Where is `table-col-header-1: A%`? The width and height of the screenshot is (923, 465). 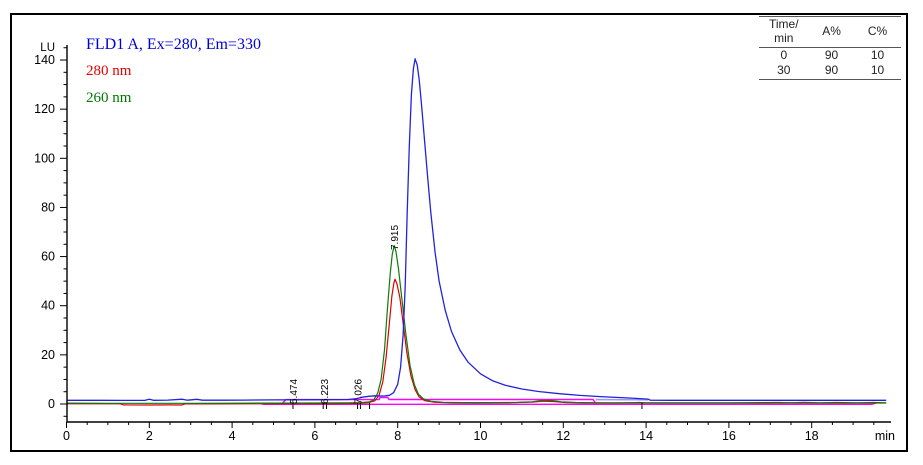 table-col-header-1: A% is located at coordinates (831, 30).